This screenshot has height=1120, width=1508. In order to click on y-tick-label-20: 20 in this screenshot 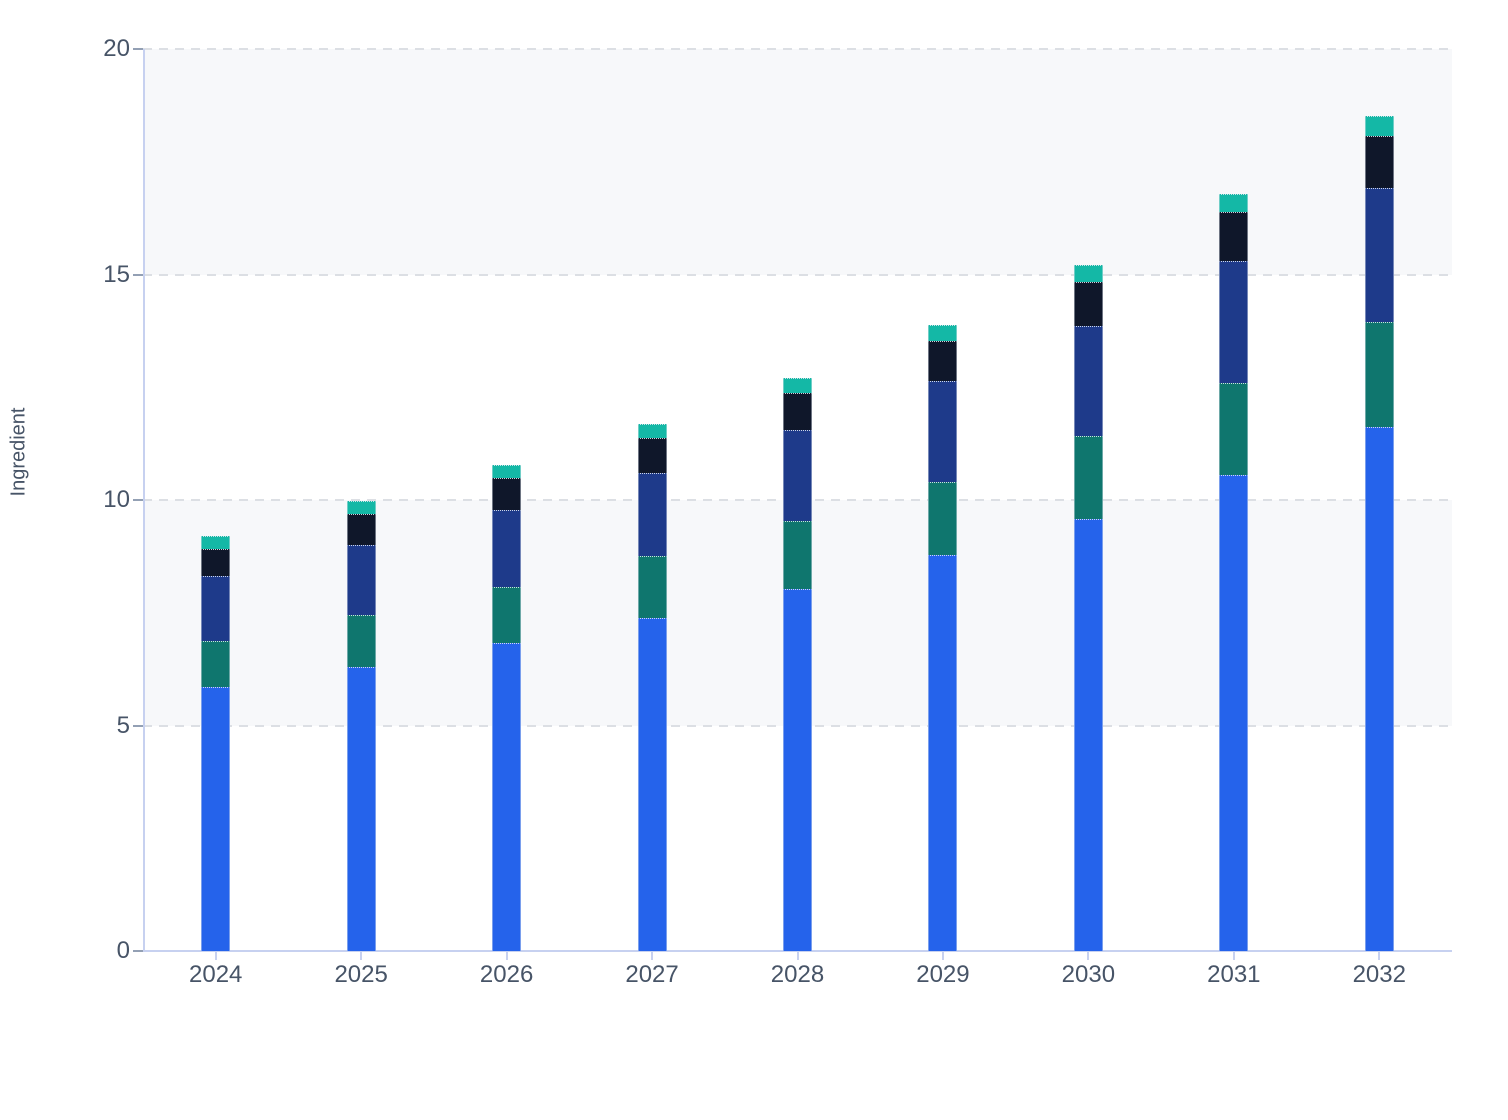, I will do `click(116, 48)`.